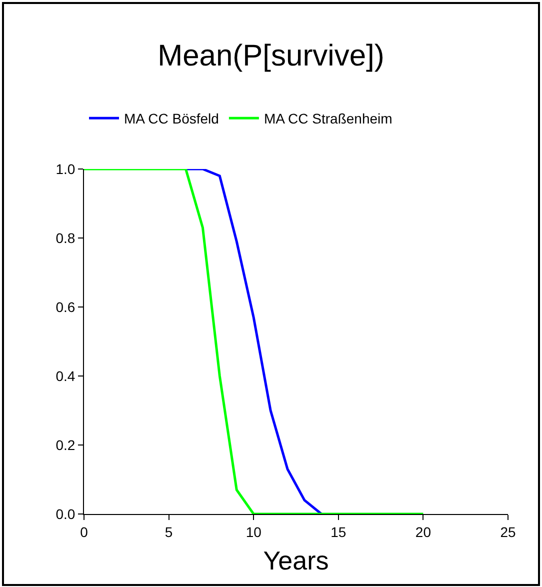  Describe the element at coordinates (66, 306) in the screenshot. I see `y-tick-label: 0.6` at that location.